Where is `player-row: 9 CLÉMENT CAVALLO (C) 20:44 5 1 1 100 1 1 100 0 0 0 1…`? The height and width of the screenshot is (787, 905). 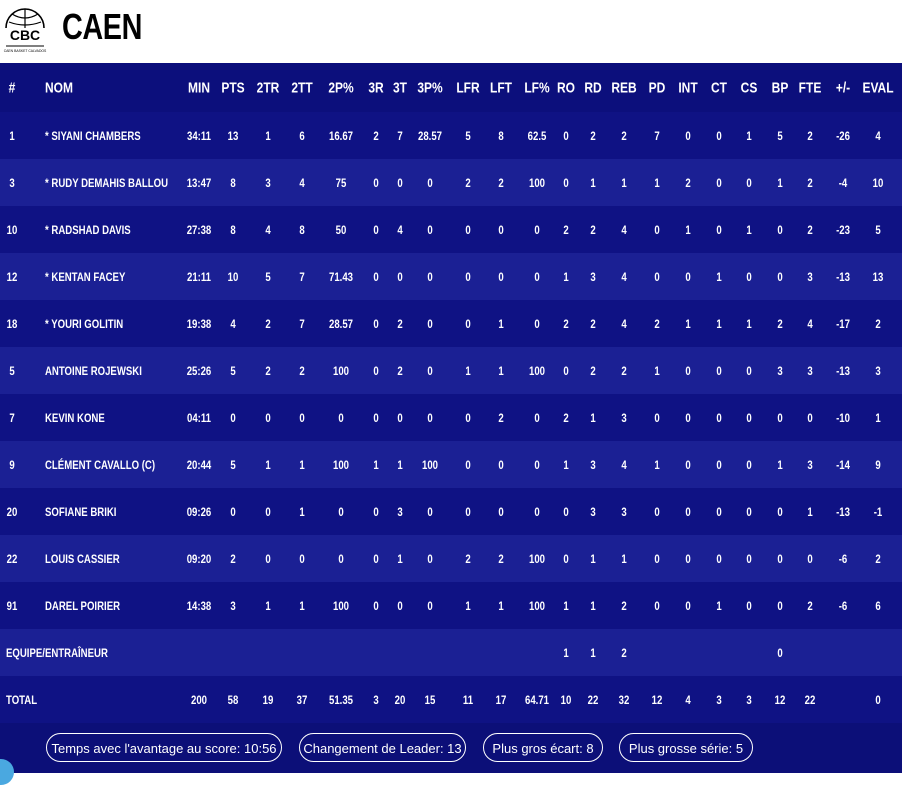 player-row: 9 CLÉMENT CAVALLO (C) 20:44 5 1 1 100 1 1 100 0 0 0 1… is located at coordinates (451, 464).